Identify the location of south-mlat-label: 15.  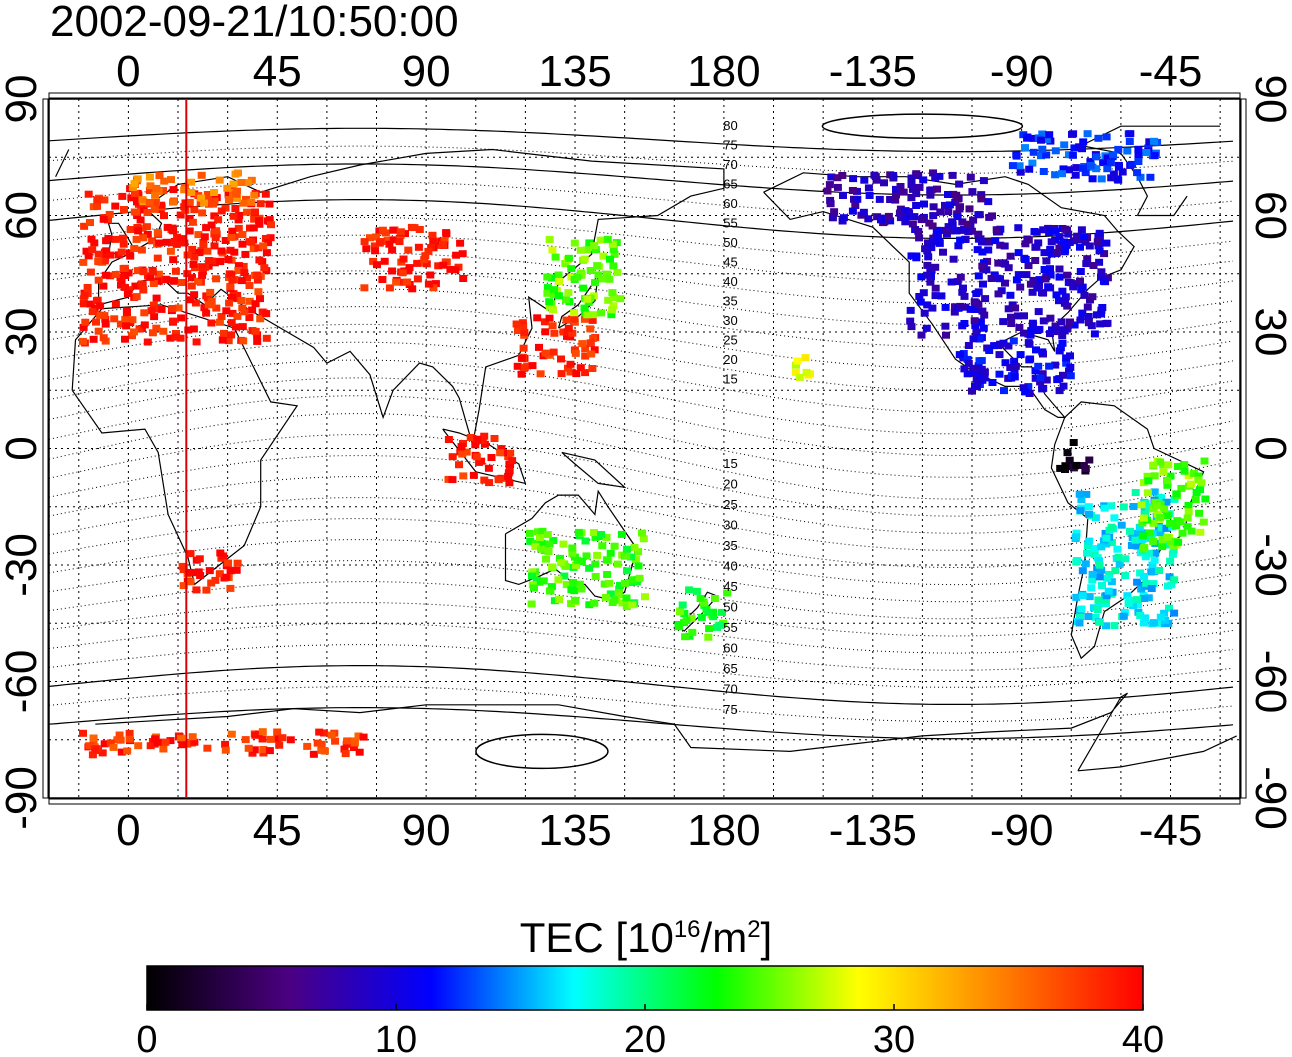
(730, 463).